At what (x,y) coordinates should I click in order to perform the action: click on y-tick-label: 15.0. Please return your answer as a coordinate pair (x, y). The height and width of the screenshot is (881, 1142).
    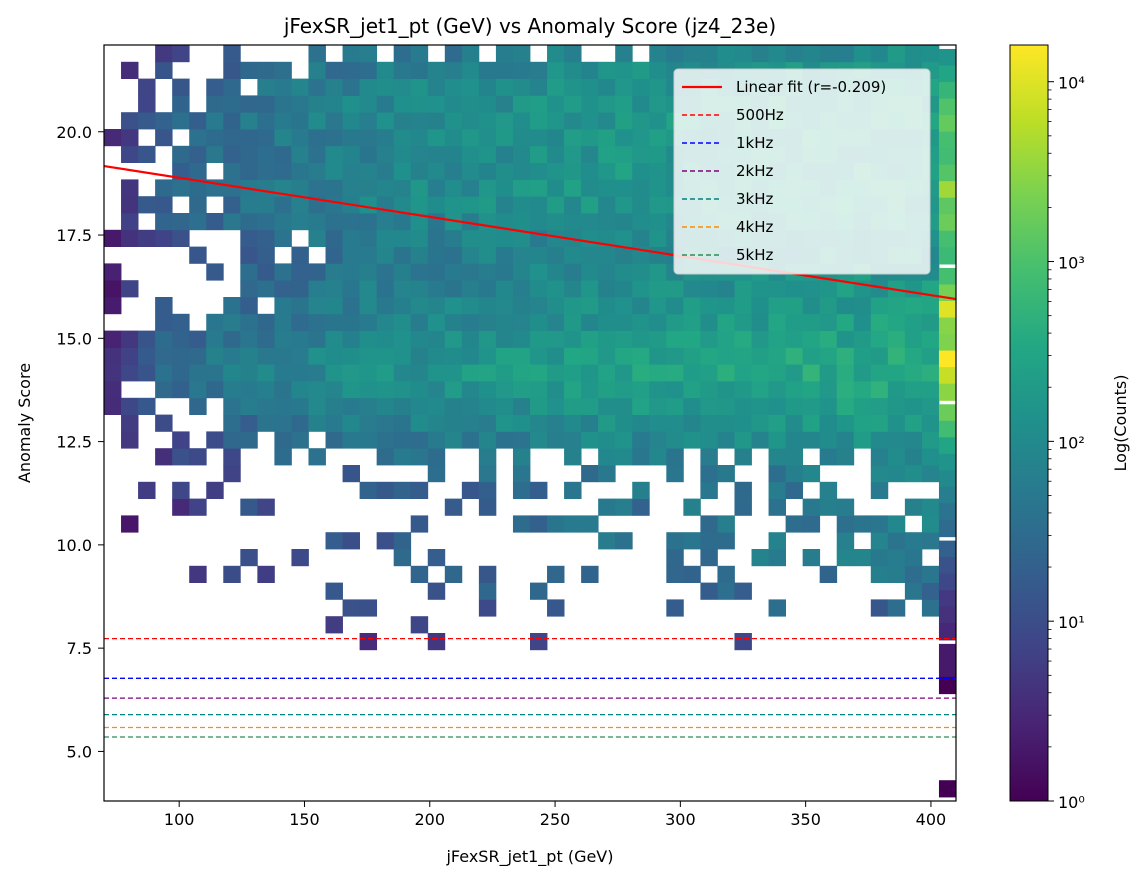
    Looking at the image, I should click on (74, 338).